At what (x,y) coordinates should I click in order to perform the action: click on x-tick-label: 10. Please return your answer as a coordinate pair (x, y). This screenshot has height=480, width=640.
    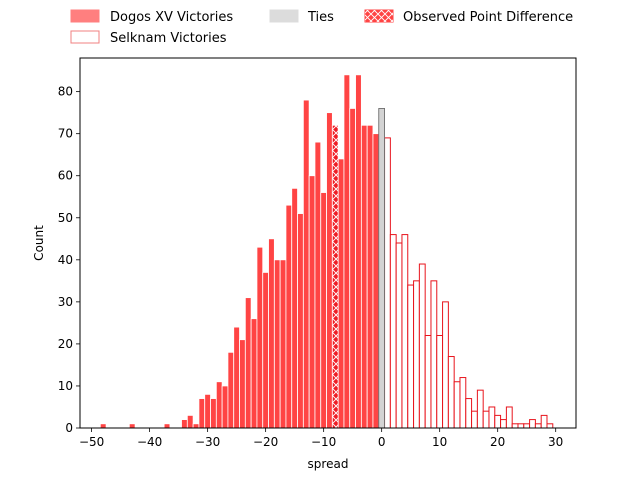
    Looking at the image, I should click on (439, 442).